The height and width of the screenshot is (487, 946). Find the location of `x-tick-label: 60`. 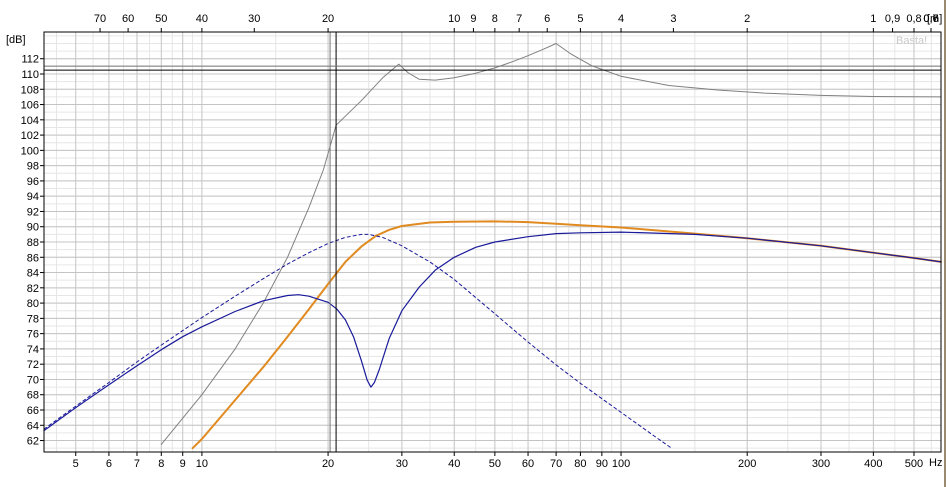

x-tick-label: 60 is located at coordinates (528, 464).